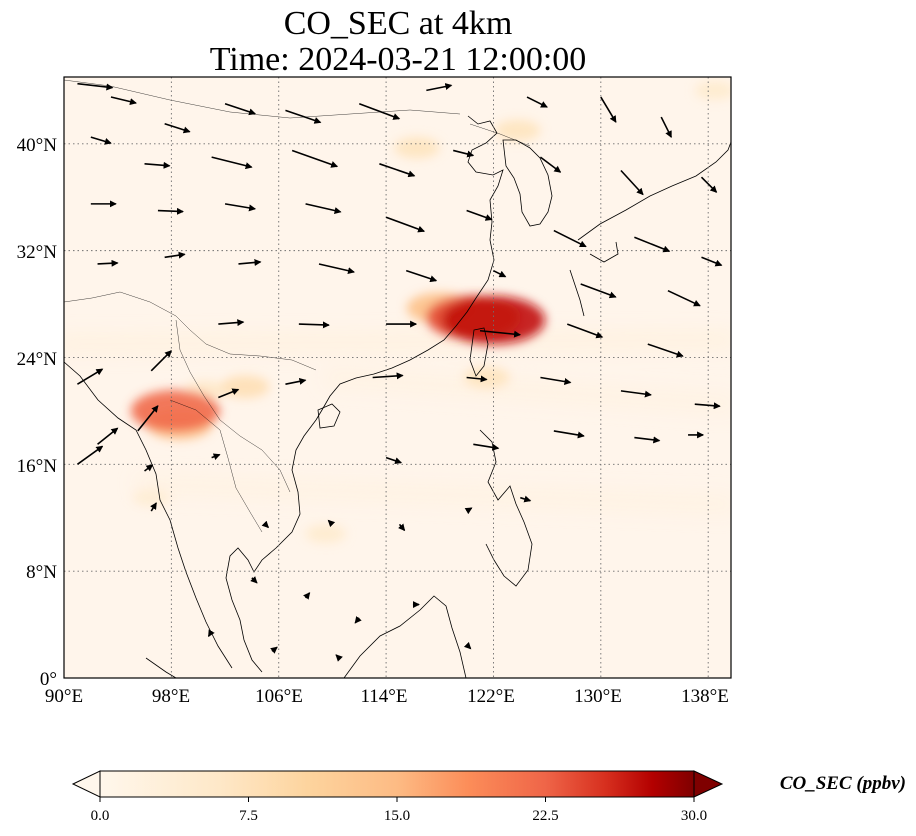  What do you see at coordinates (397, 799) in the screenshot?
I see `colorbar-ticks` at bounding box center [397, 799].